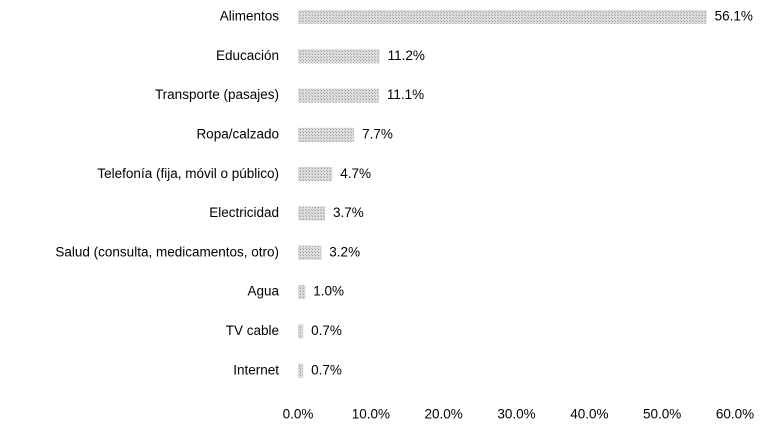 Image resolution: width=762 pixels, height=427 pixels. Describe the element at coordinates (244, 212) in the screenshot. I see `y-tick-label: Electricidad` at that location.